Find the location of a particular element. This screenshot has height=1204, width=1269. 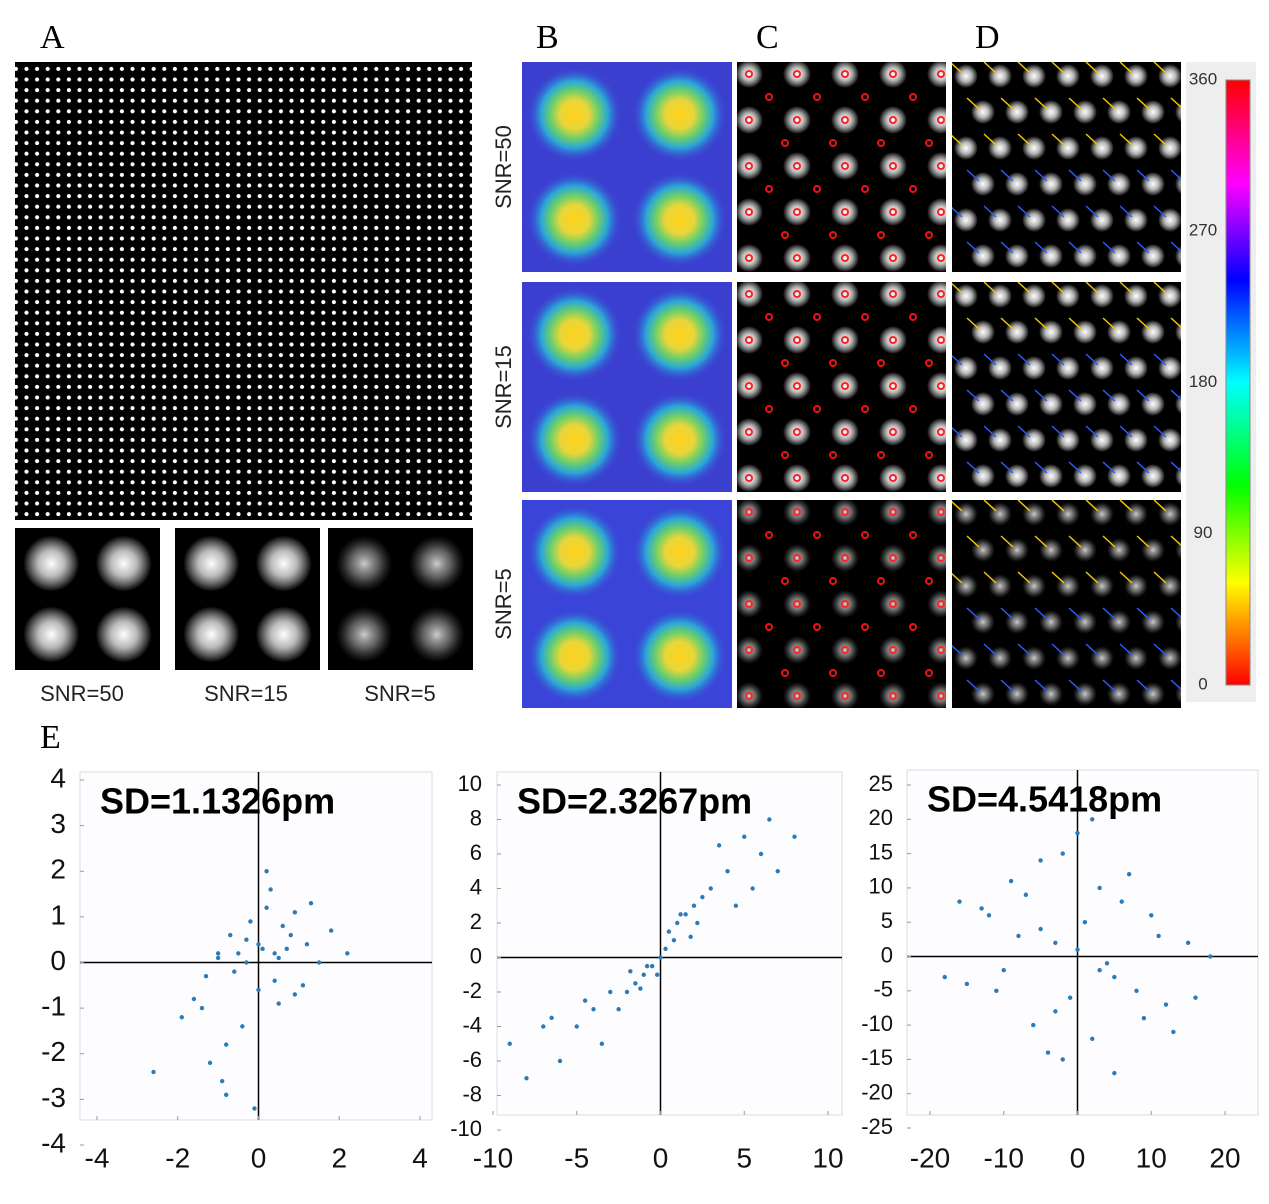

y-tick-label: 1 is located at coordinates (58, 914).